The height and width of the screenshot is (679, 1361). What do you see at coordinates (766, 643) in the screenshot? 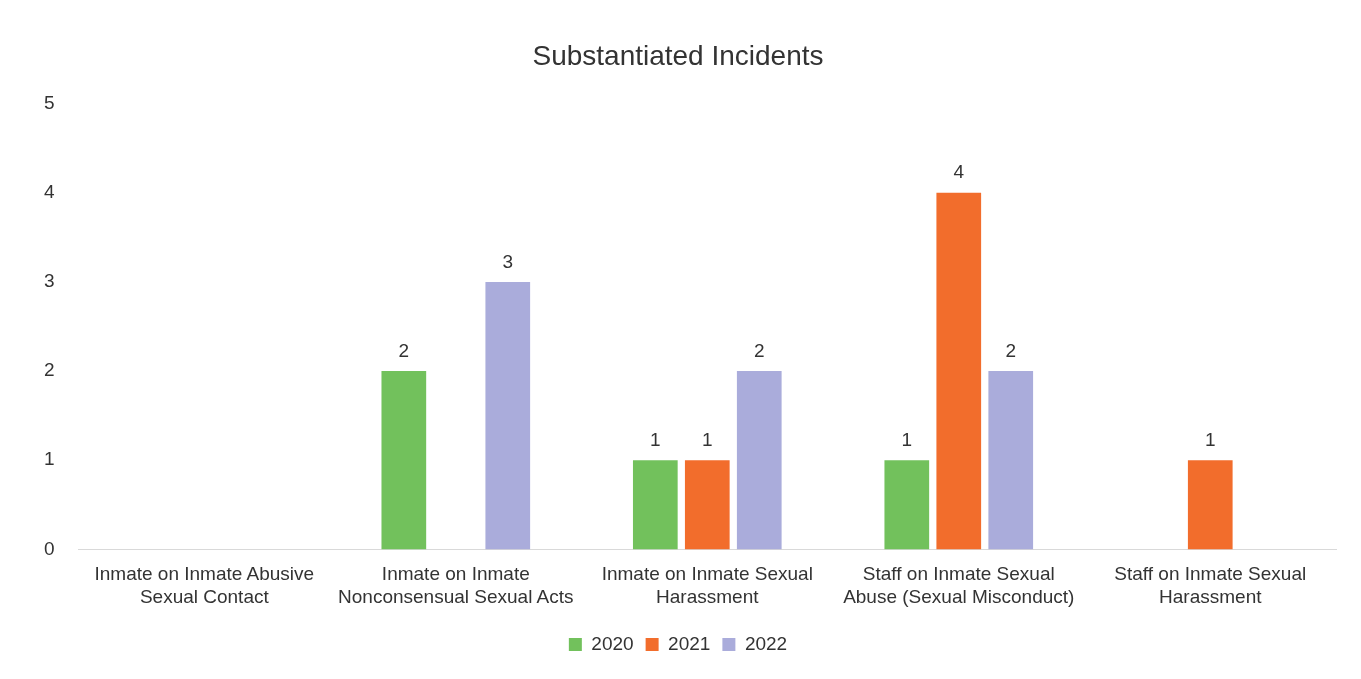
I see `legend-label: 2022` at bounding box center [766, 643].